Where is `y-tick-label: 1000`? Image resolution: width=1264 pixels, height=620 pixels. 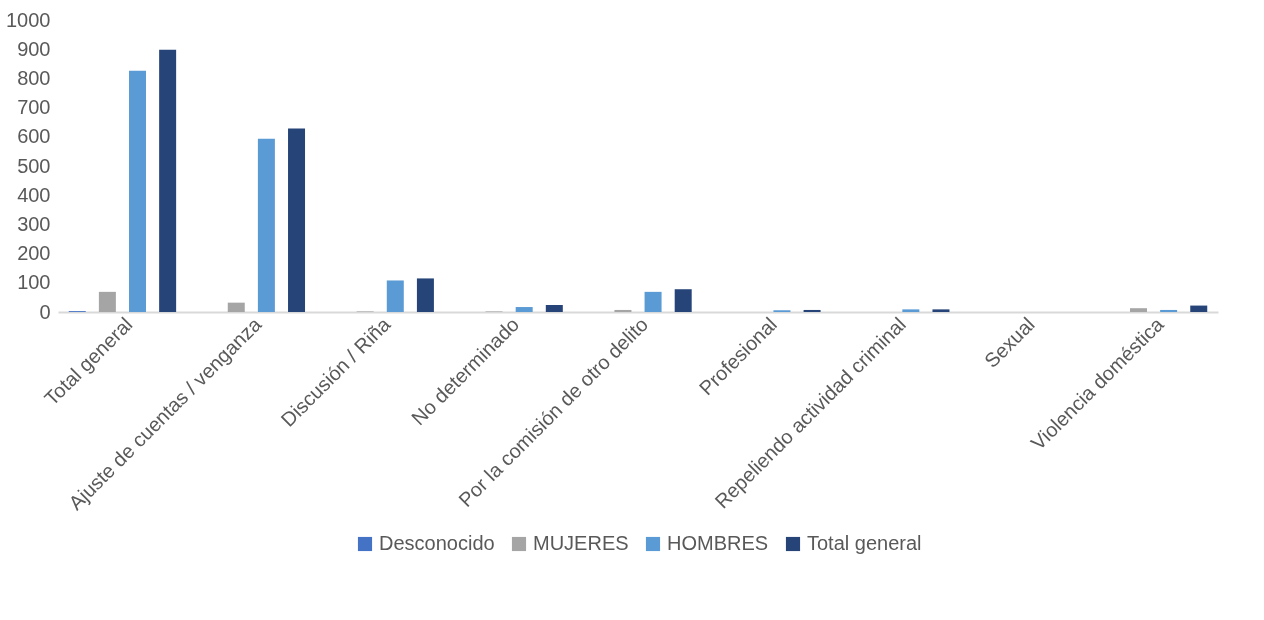
y-tick-label: 1000 is located at coordinates (28, 19).